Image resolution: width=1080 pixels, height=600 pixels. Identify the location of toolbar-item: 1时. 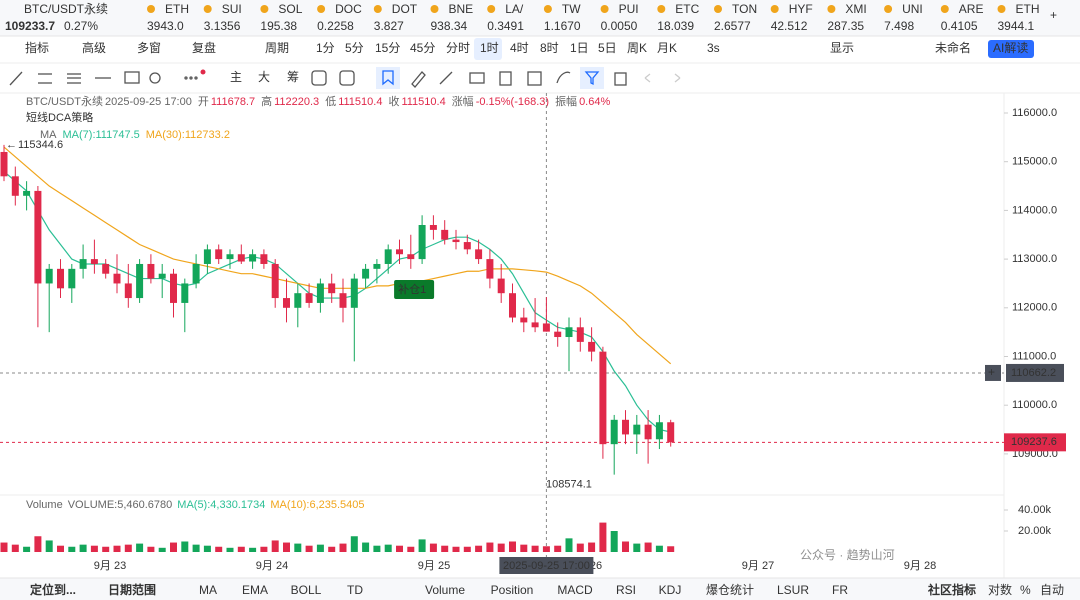
(489, 48).